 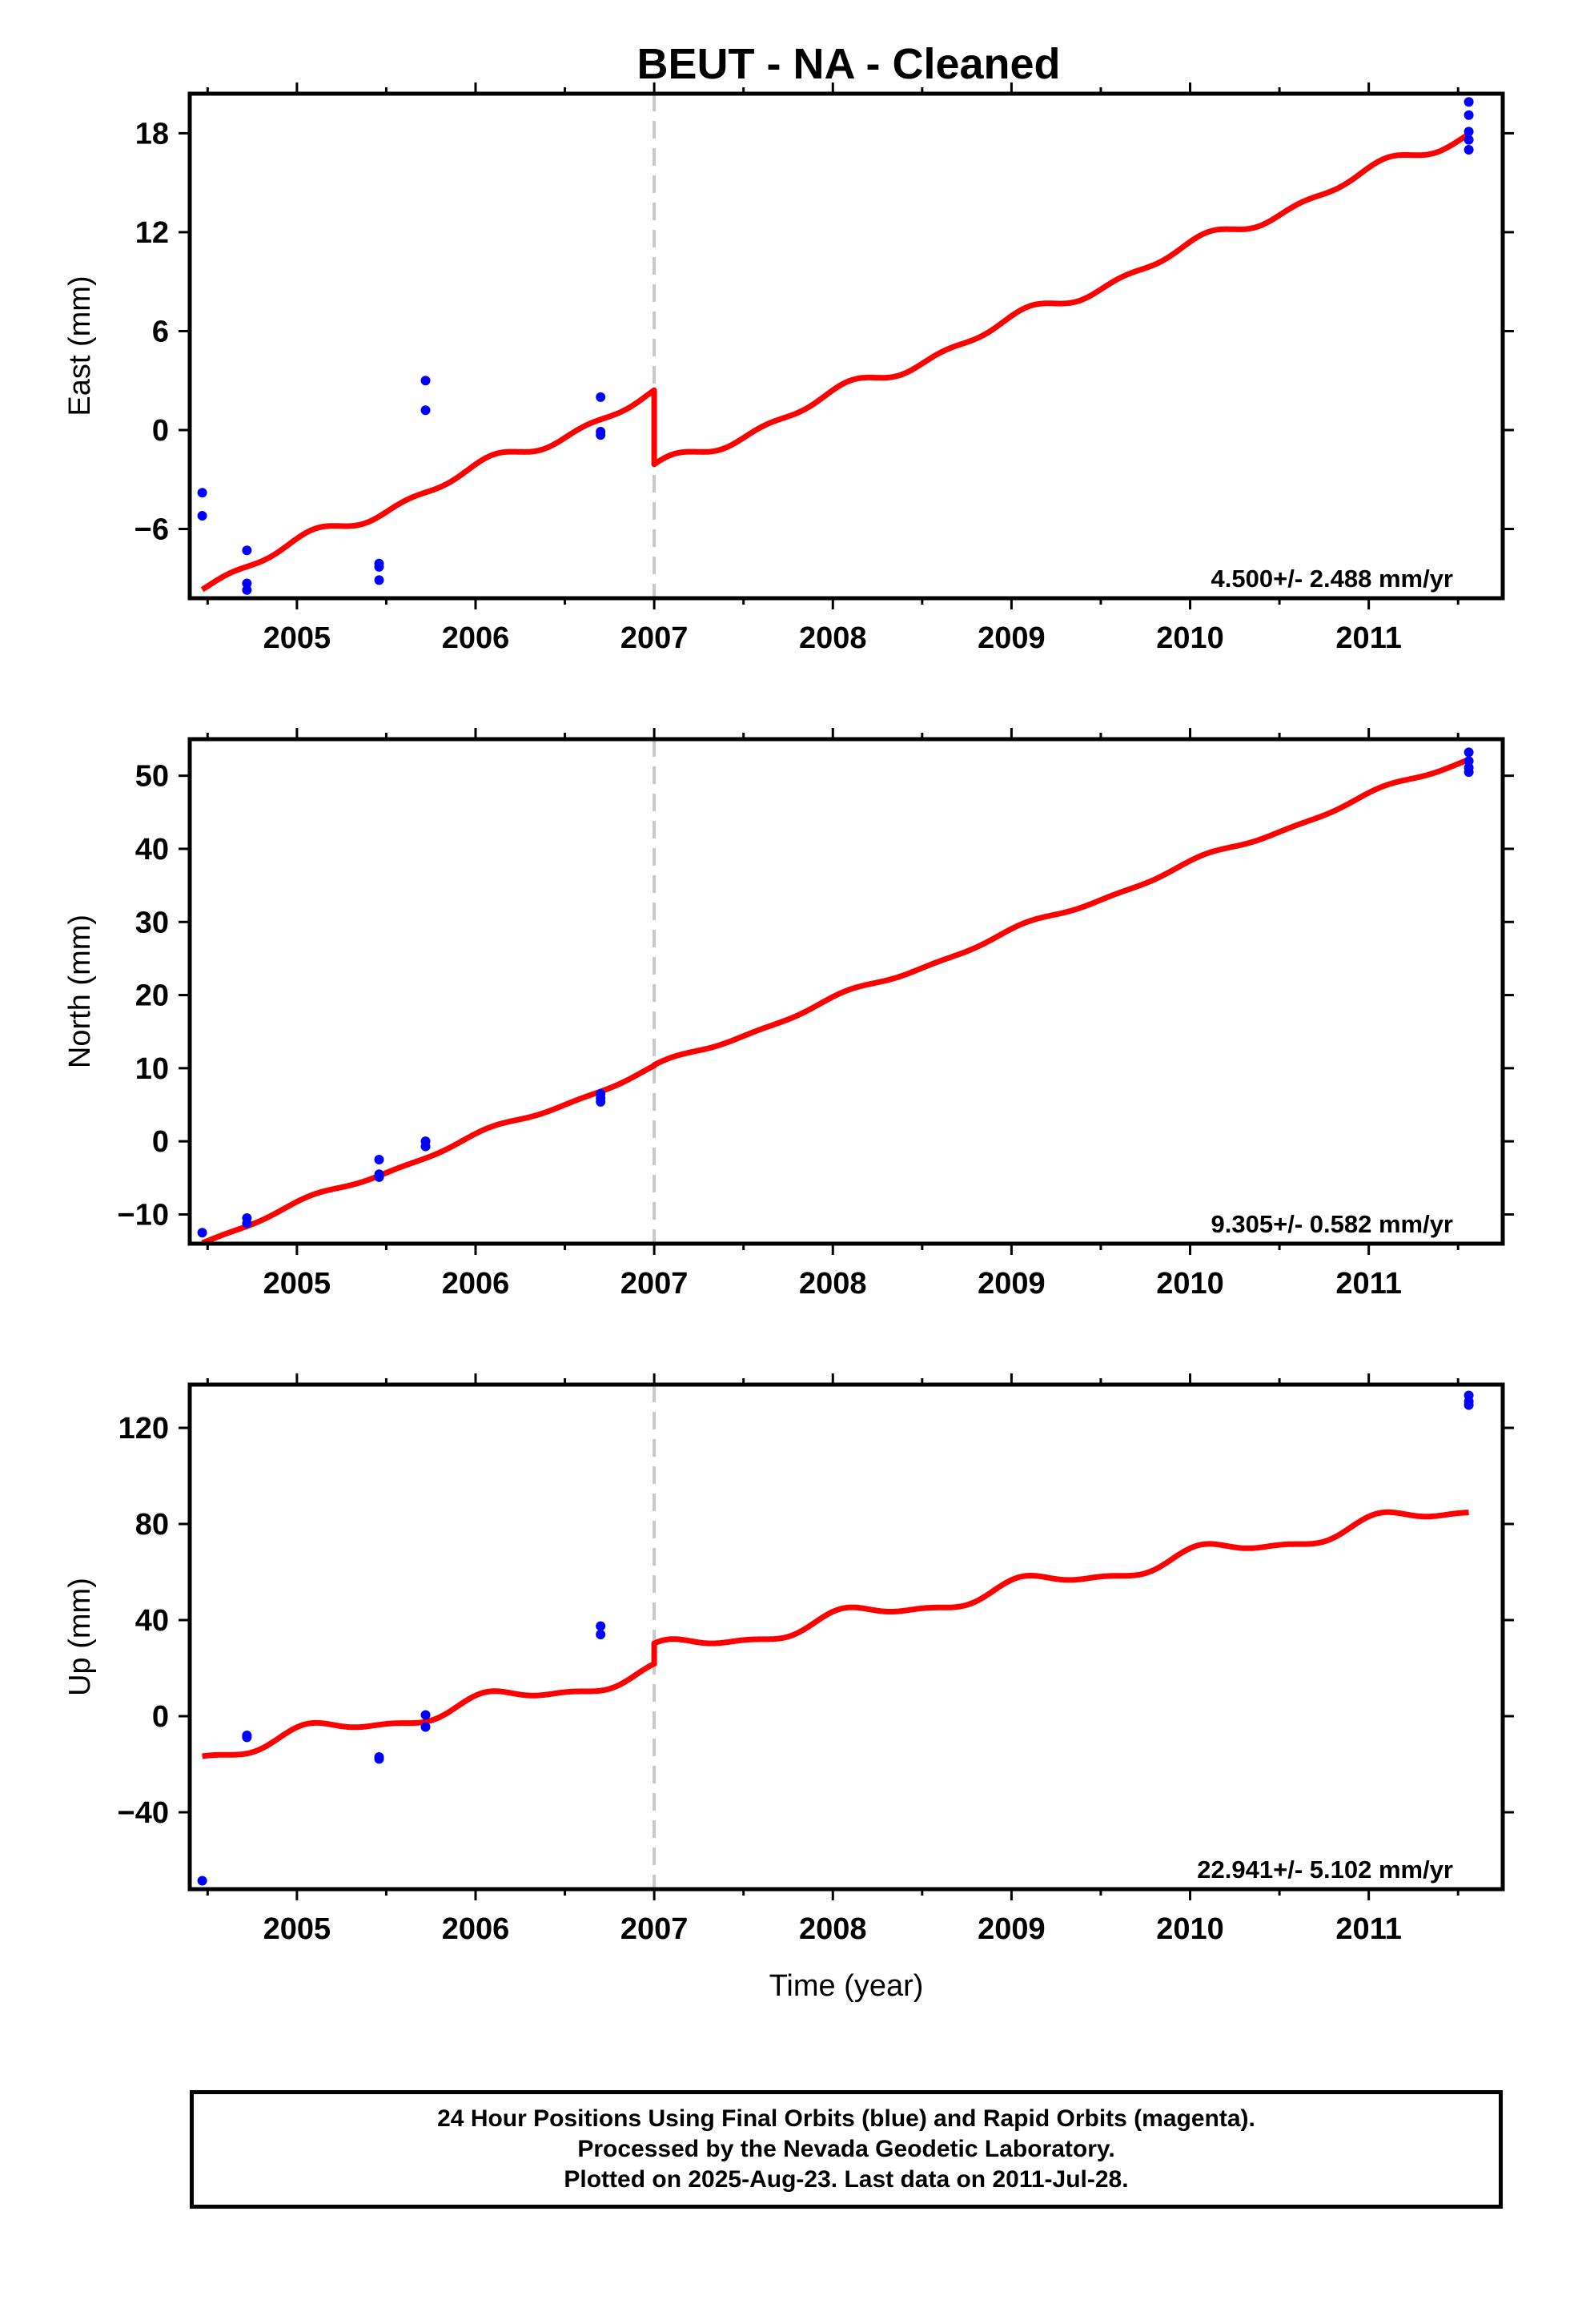 What do you see at coordinates (144, 1429) in the screenshot?
I see `y-tick-label: 120` at bounding box center [144, 1429].